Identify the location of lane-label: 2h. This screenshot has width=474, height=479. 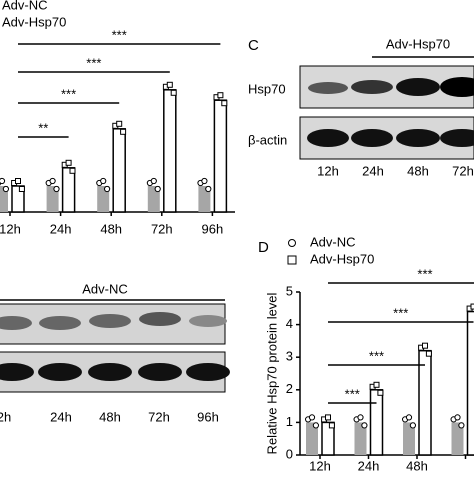
(5, 416).